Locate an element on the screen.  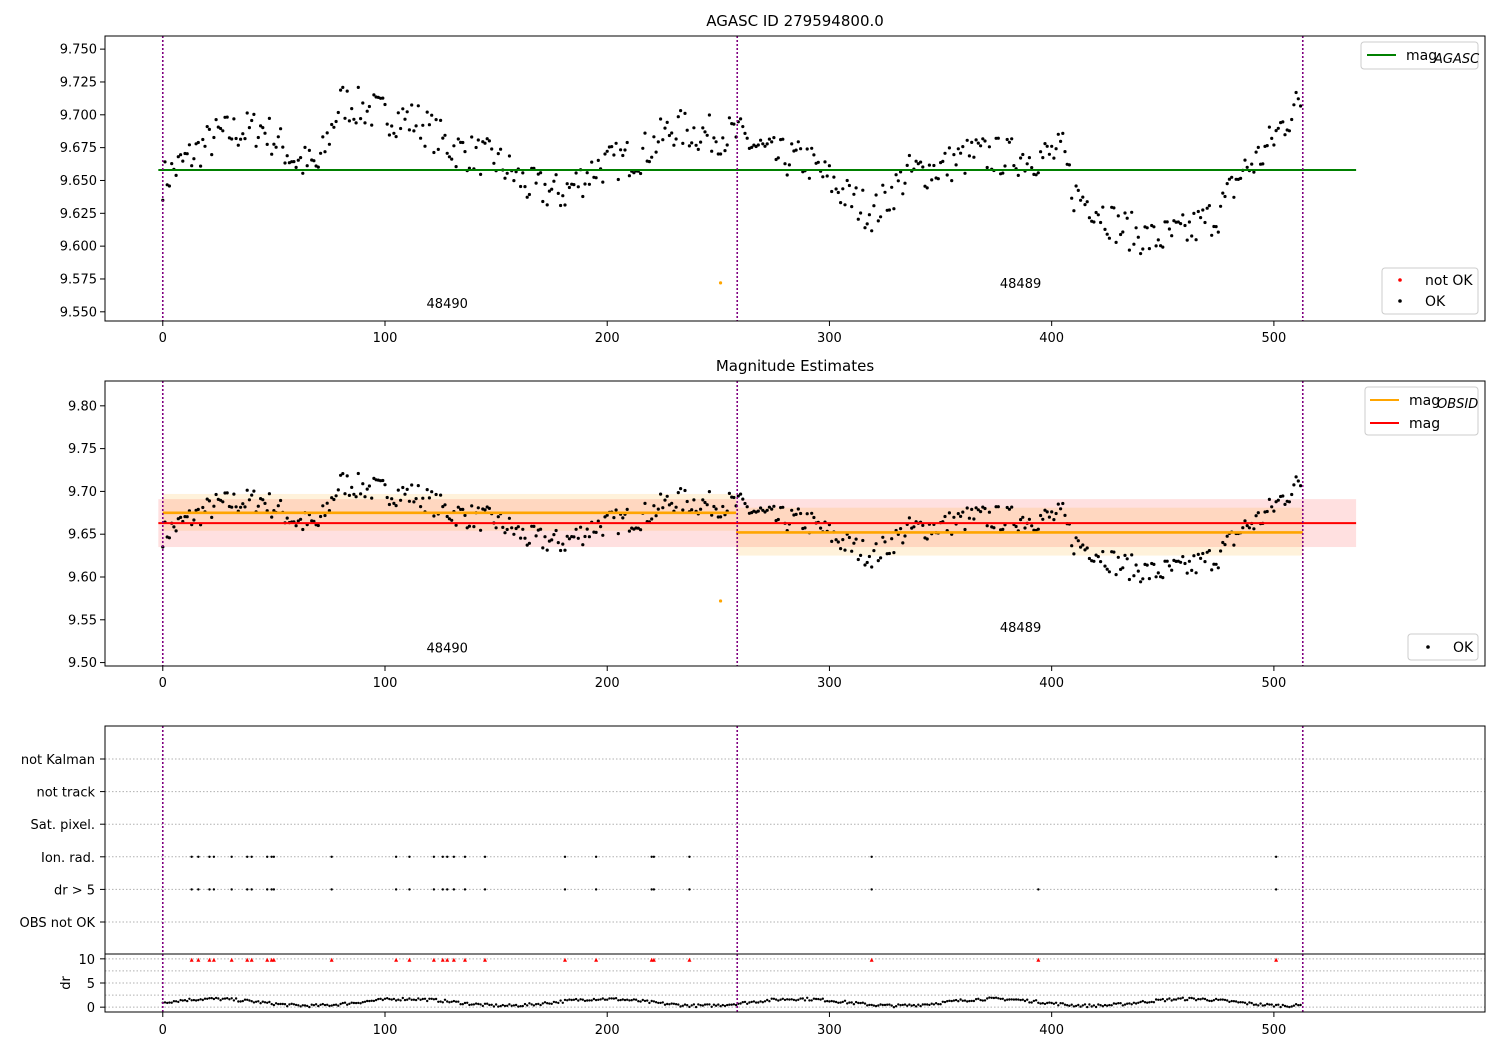
legend-subscript: AGASC is located at coordinates (1456, 59).